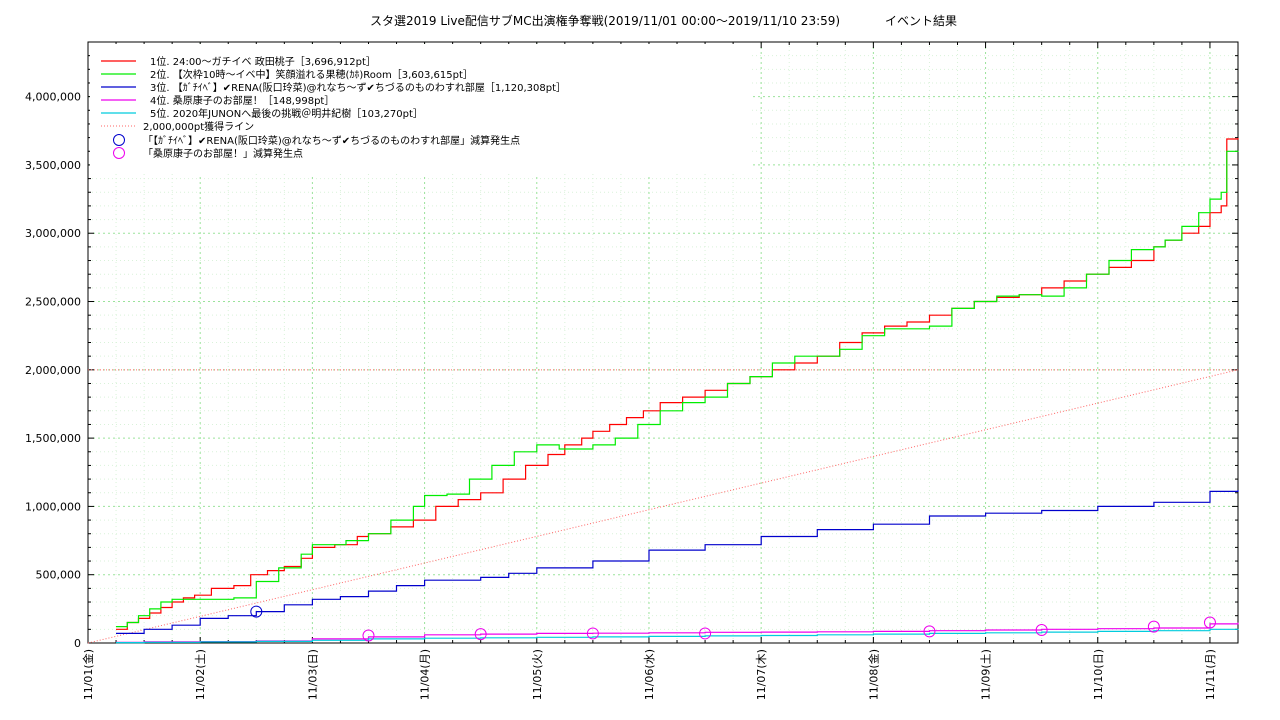 The width and height of the screenshot is (1280, 720). I want to click on legend-item-marker-2: 「桑原康子のお部屋！」減算発生点, so click(223, 153).